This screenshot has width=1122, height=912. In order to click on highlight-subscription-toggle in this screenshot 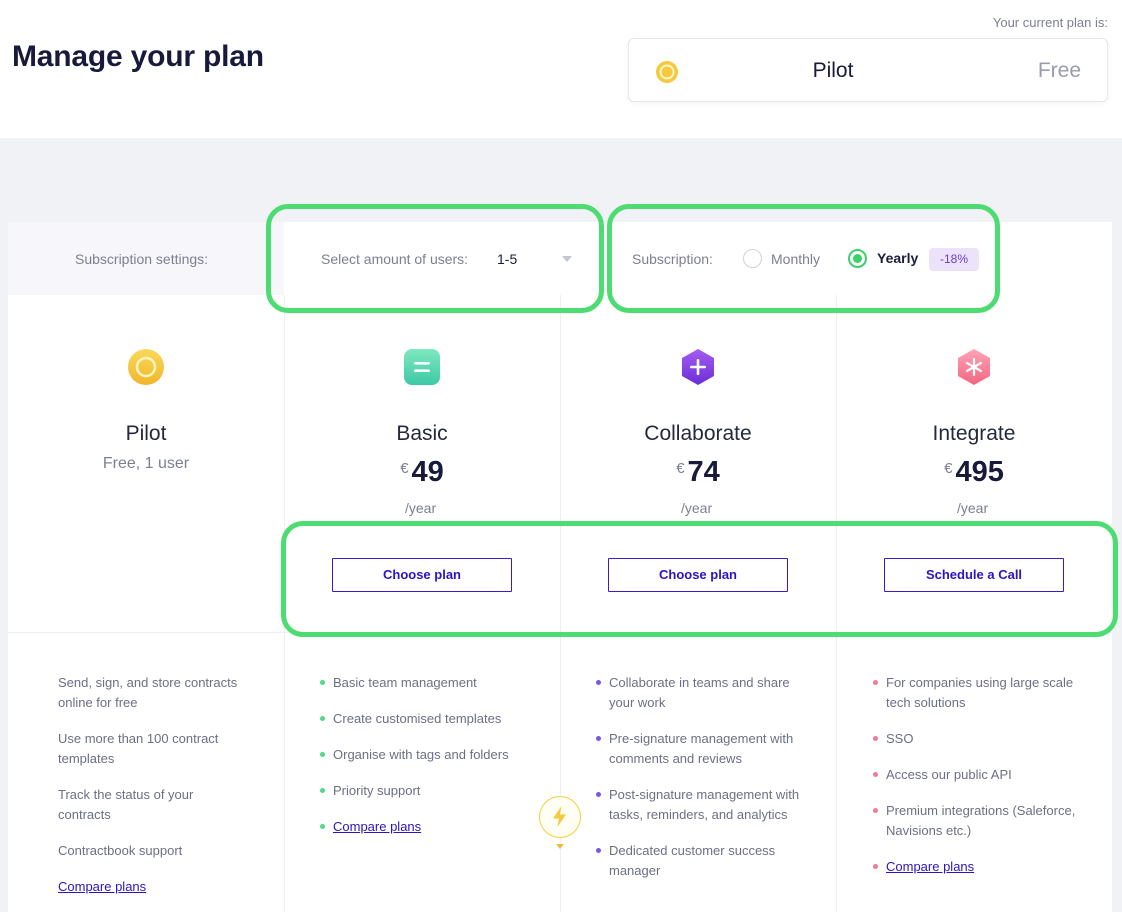, I will do `click(803, 258)`.